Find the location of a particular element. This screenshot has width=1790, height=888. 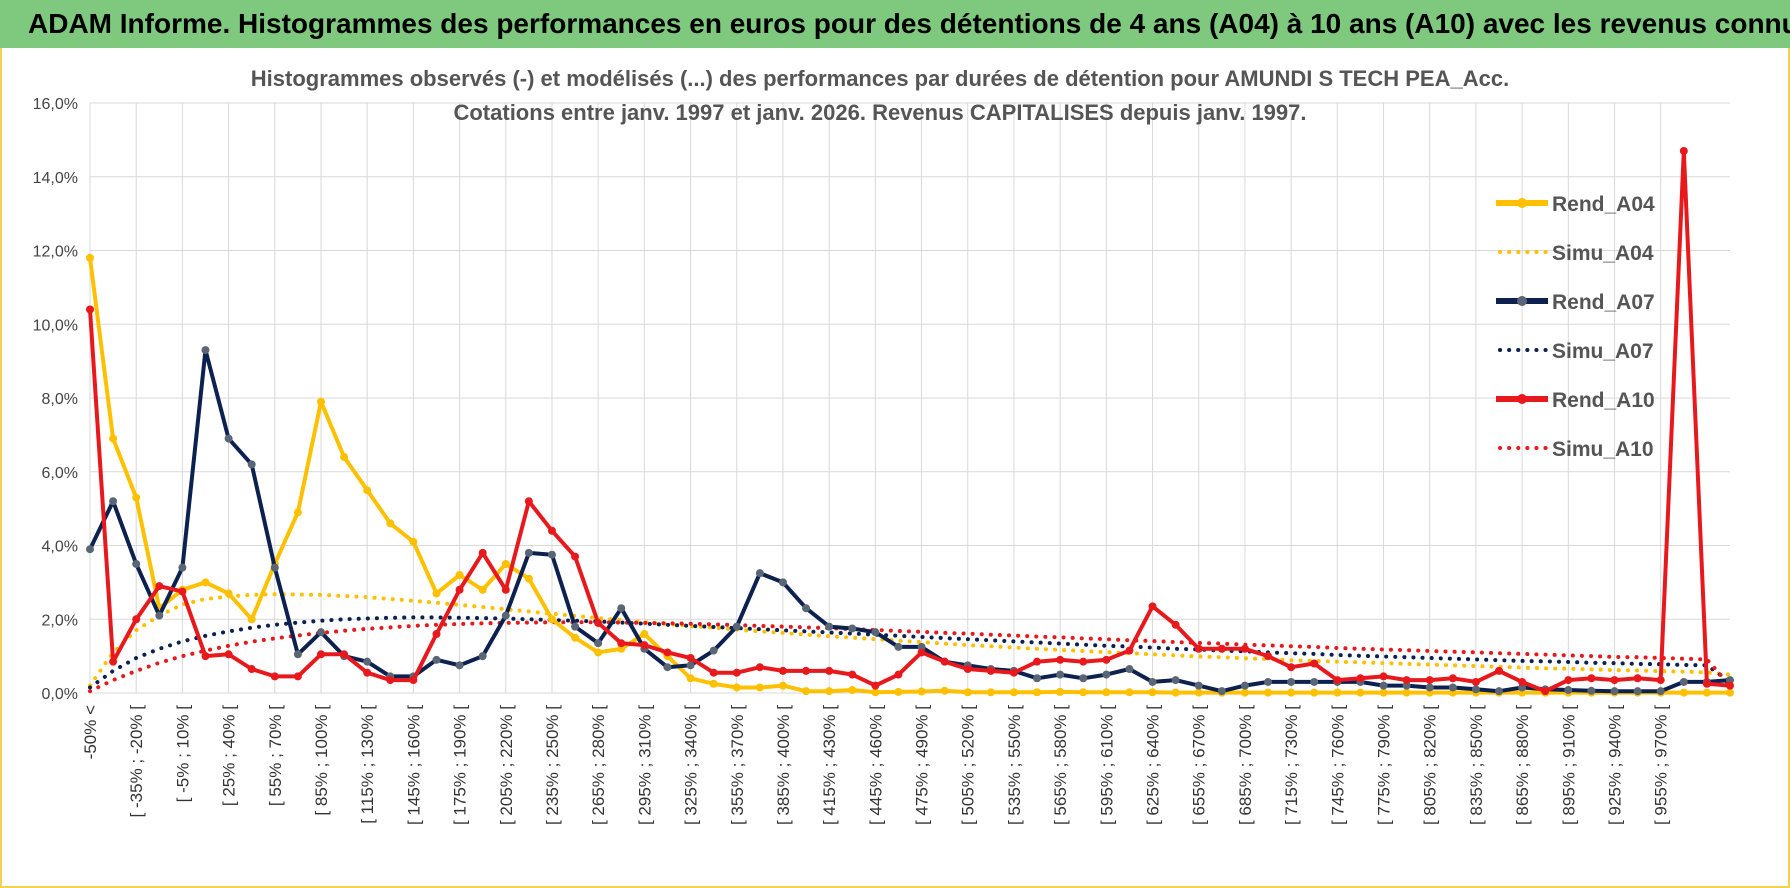

legend-label: Rend_A10 is located at coordinates (1603, 400).